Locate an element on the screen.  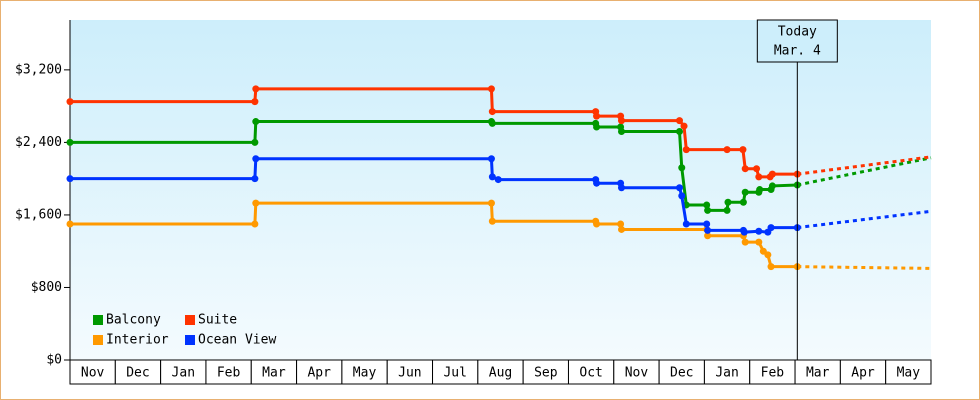
x-tick-label: Jan is located at coordinates (183, 373).